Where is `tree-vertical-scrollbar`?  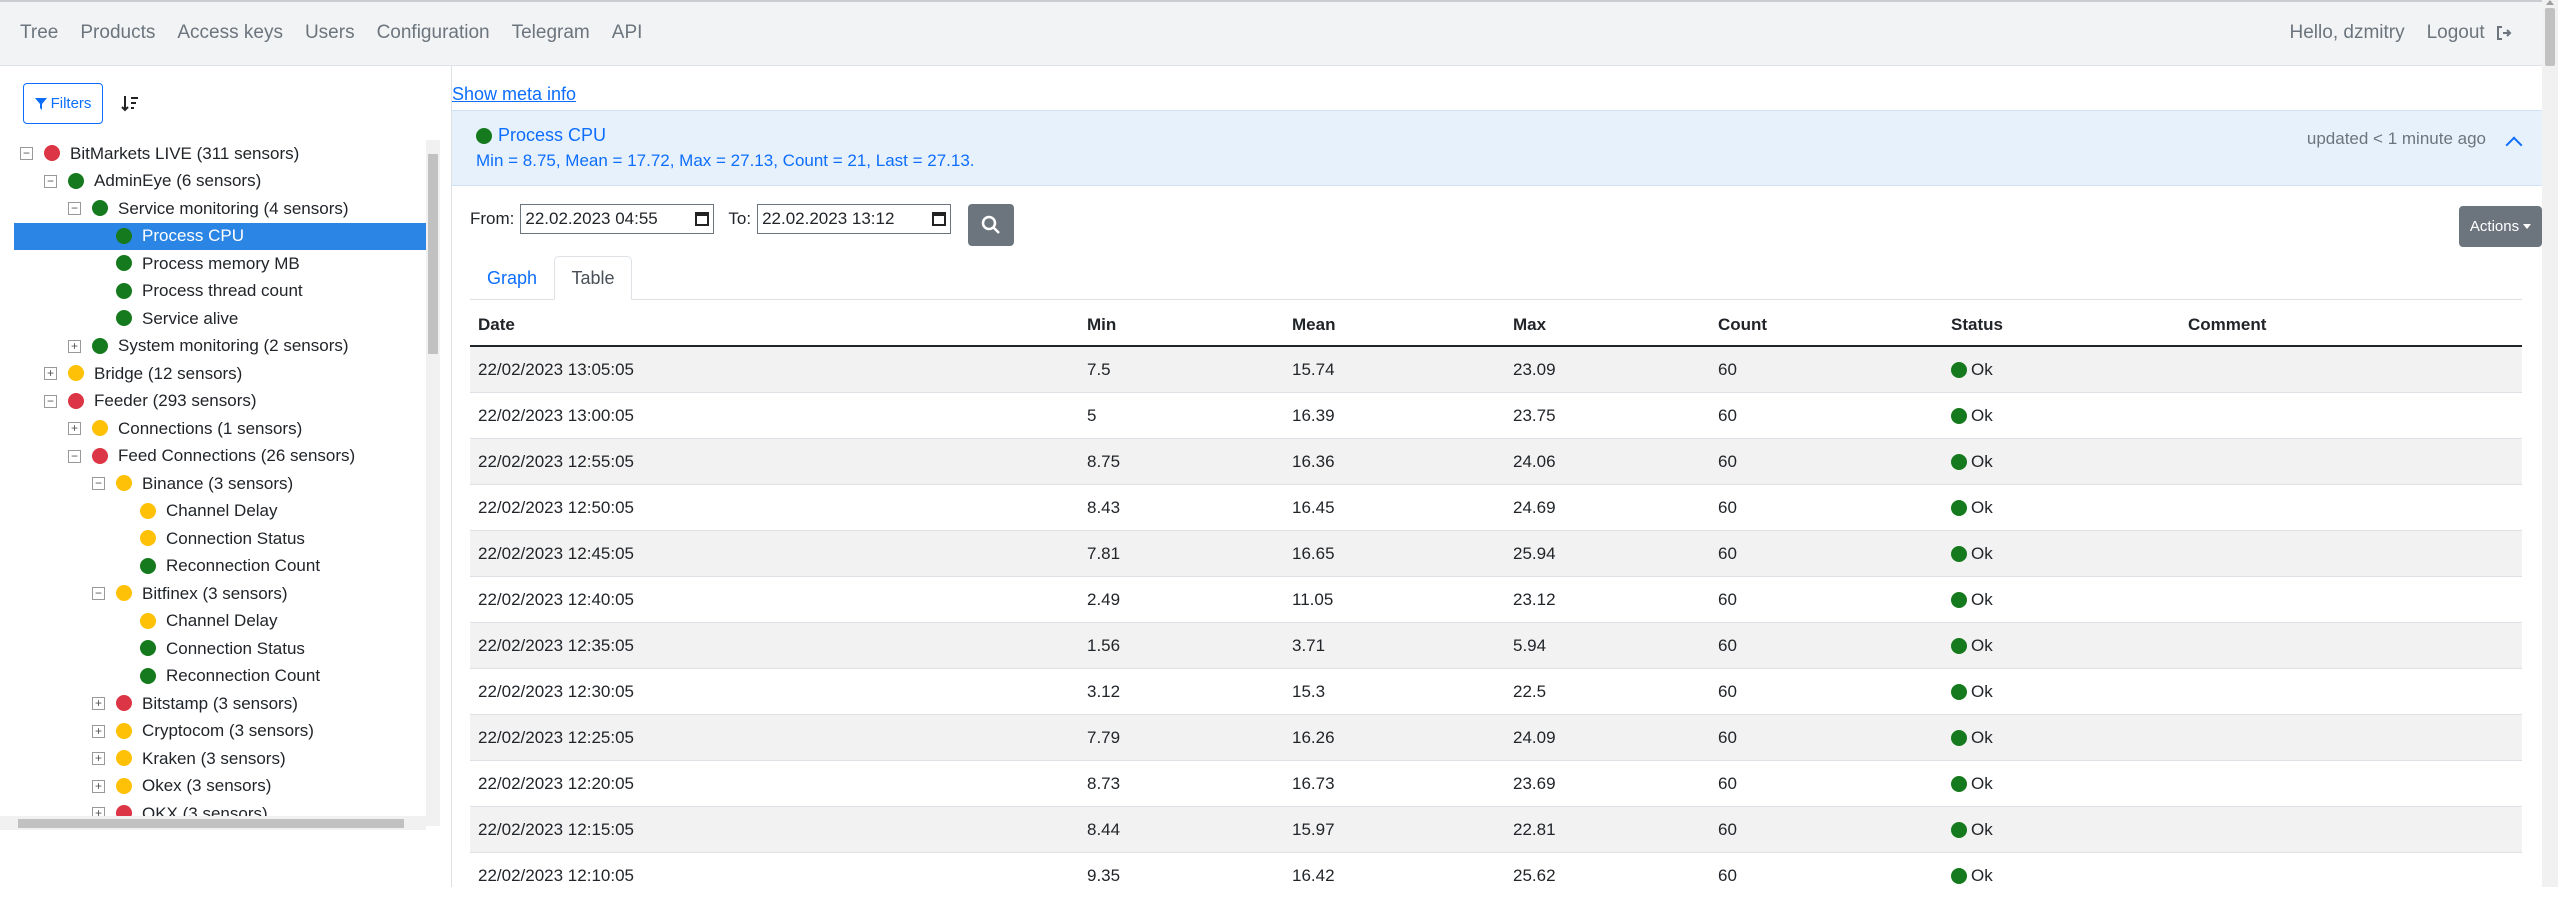 tree-vertical-scrollbar is located at coordinates (433, 483).